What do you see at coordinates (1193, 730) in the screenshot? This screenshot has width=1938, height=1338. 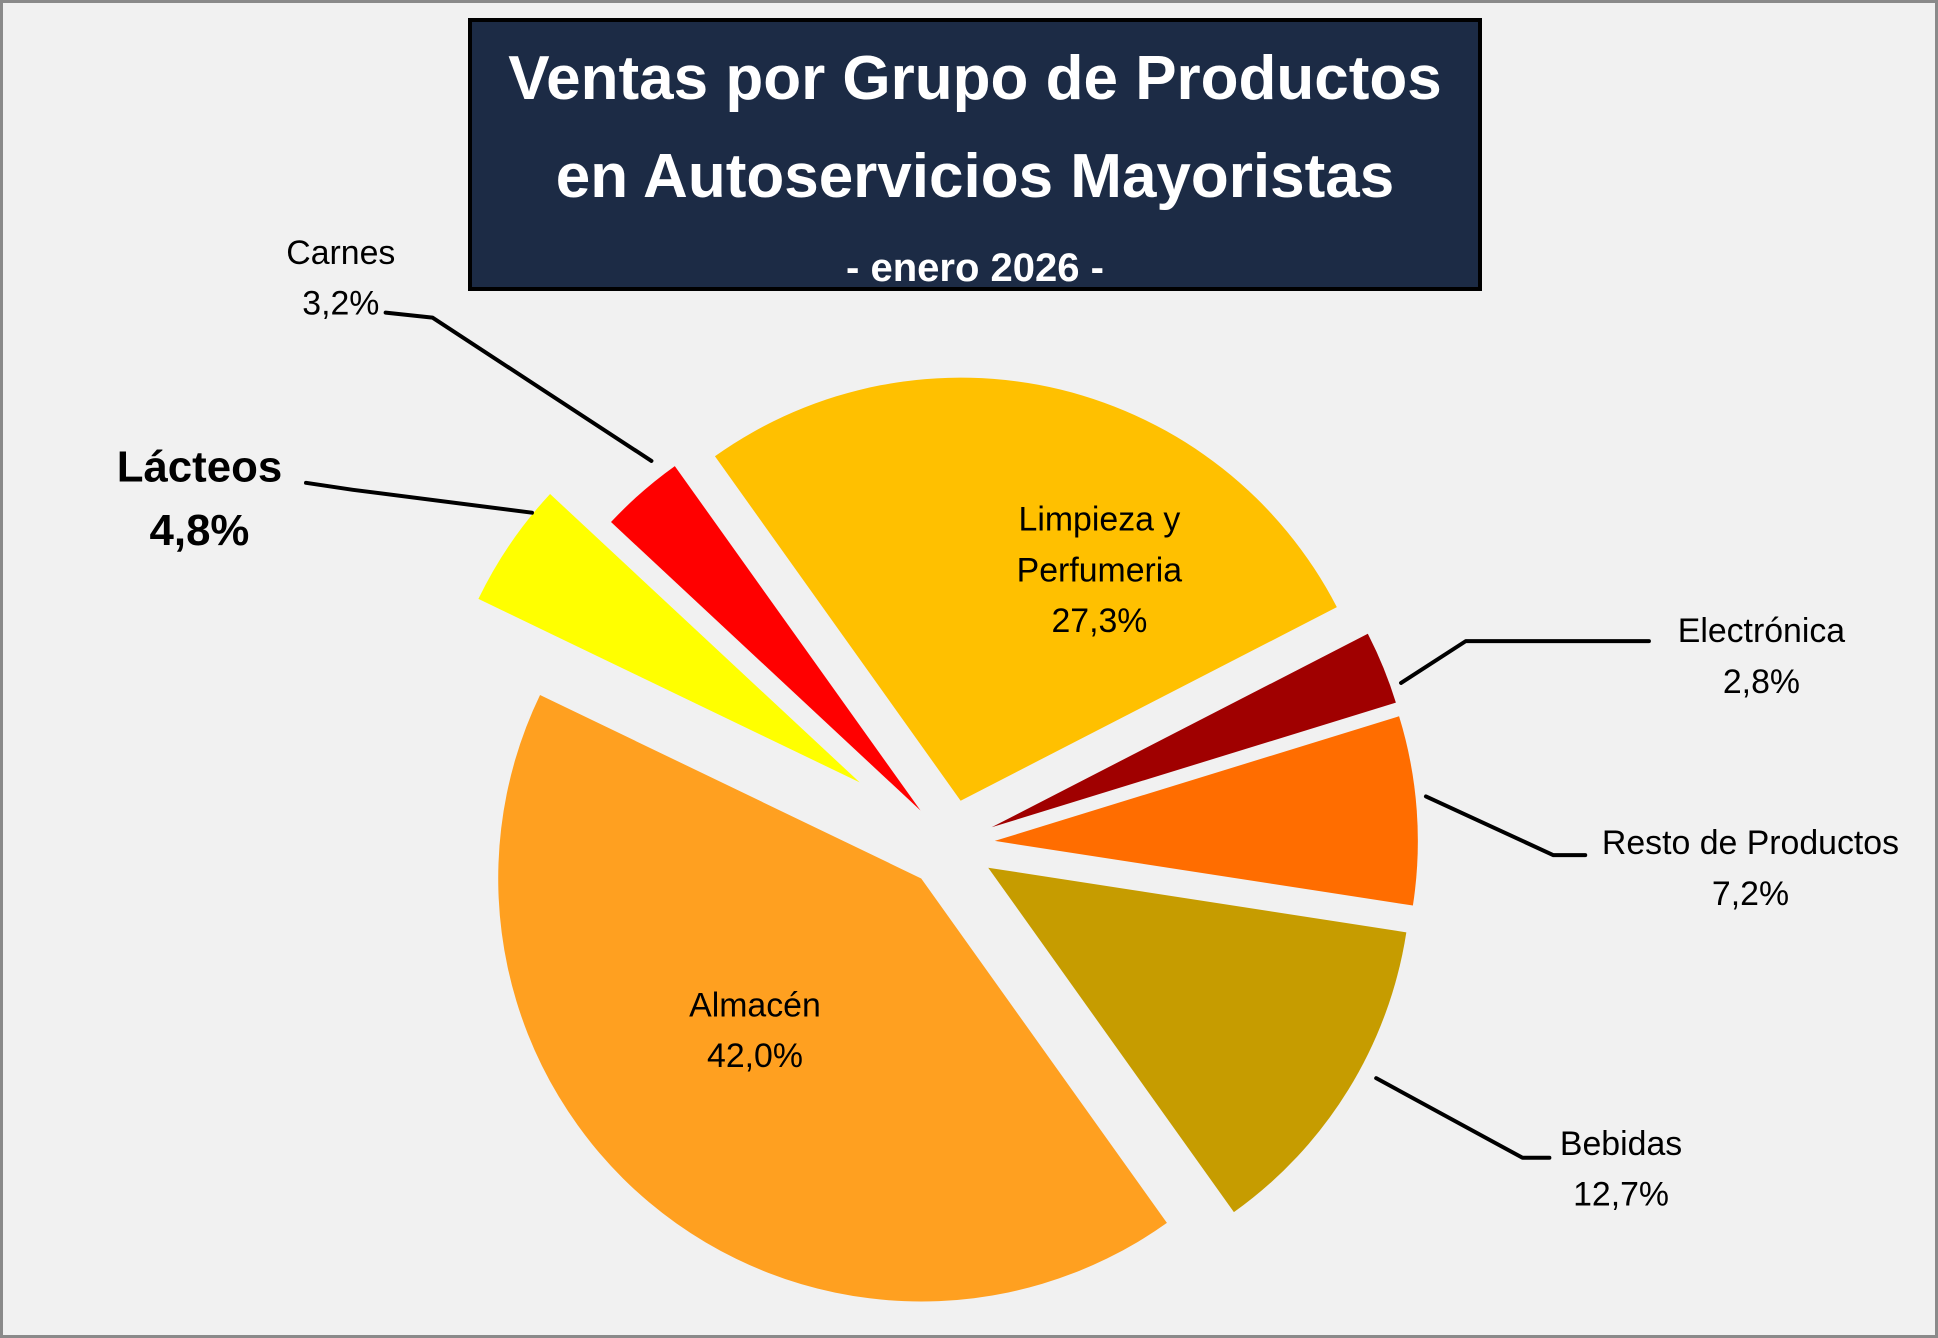 I see `pie-slice-electronica` at bounding box center [1193, 730].